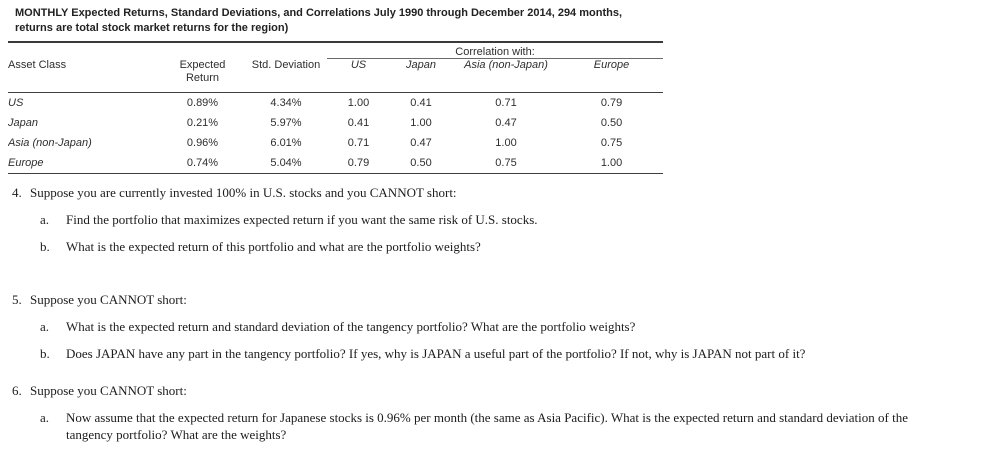 This screenshot has width=995, height=460. I want to click on corr-europe-cell: 0.79, so click(611, 103).